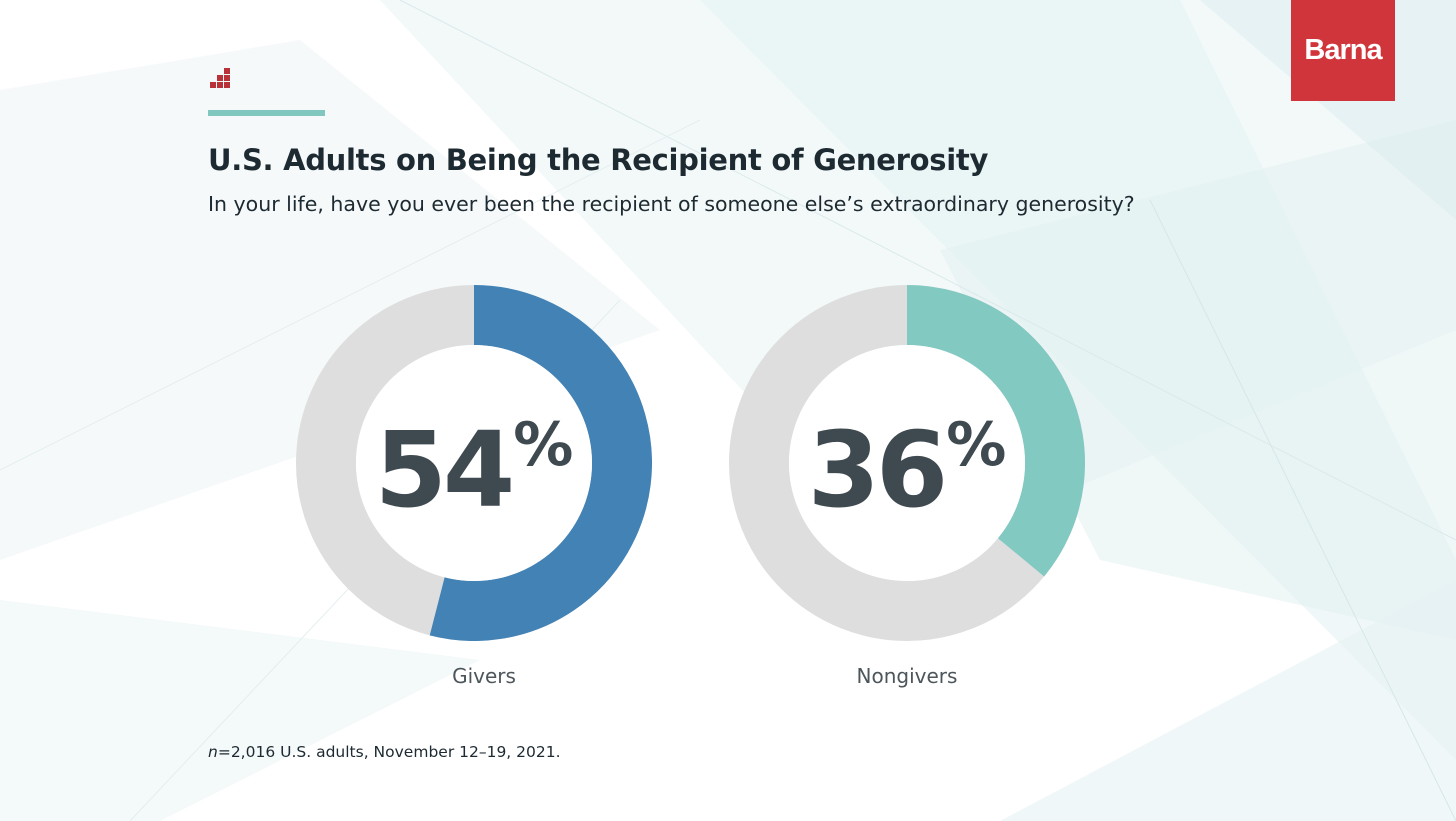 The width and height of the screenshot is (1456, 821). I want to click on donut-chart-givers: 54%, so click(474, 463).